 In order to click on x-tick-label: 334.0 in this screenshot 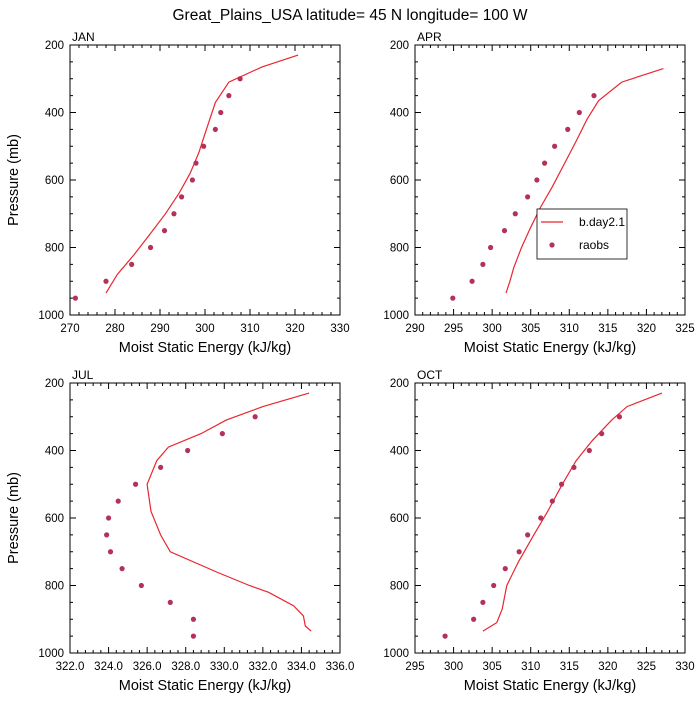, I will do `click(301, 667)`.